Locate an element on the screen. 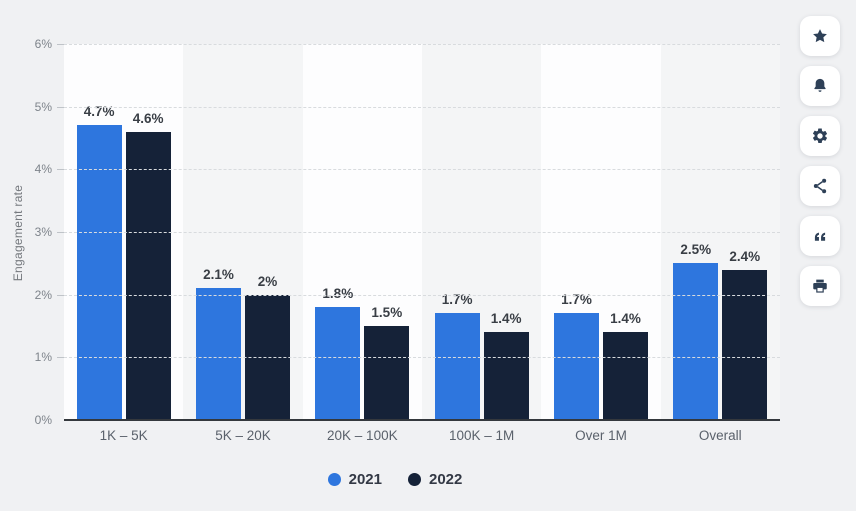  x-axis-line is located at coordinates (422, 420).